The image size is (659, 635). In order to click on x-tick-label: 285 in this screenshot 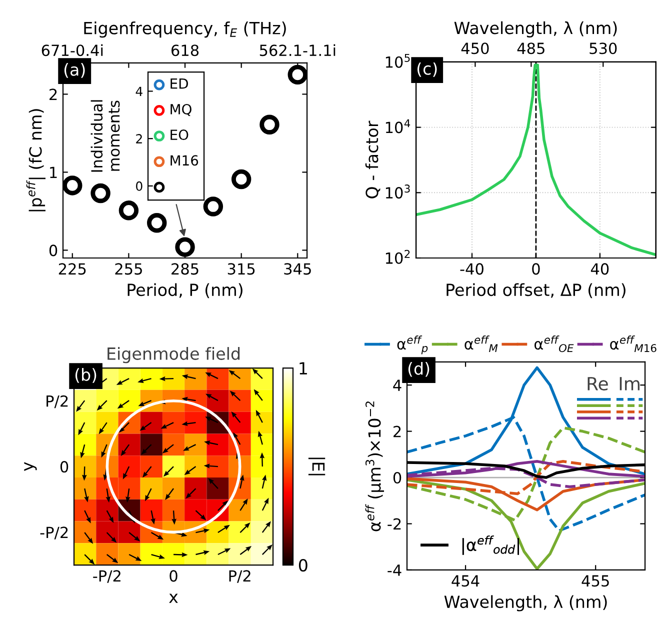, I will do `click(185, 269)`.